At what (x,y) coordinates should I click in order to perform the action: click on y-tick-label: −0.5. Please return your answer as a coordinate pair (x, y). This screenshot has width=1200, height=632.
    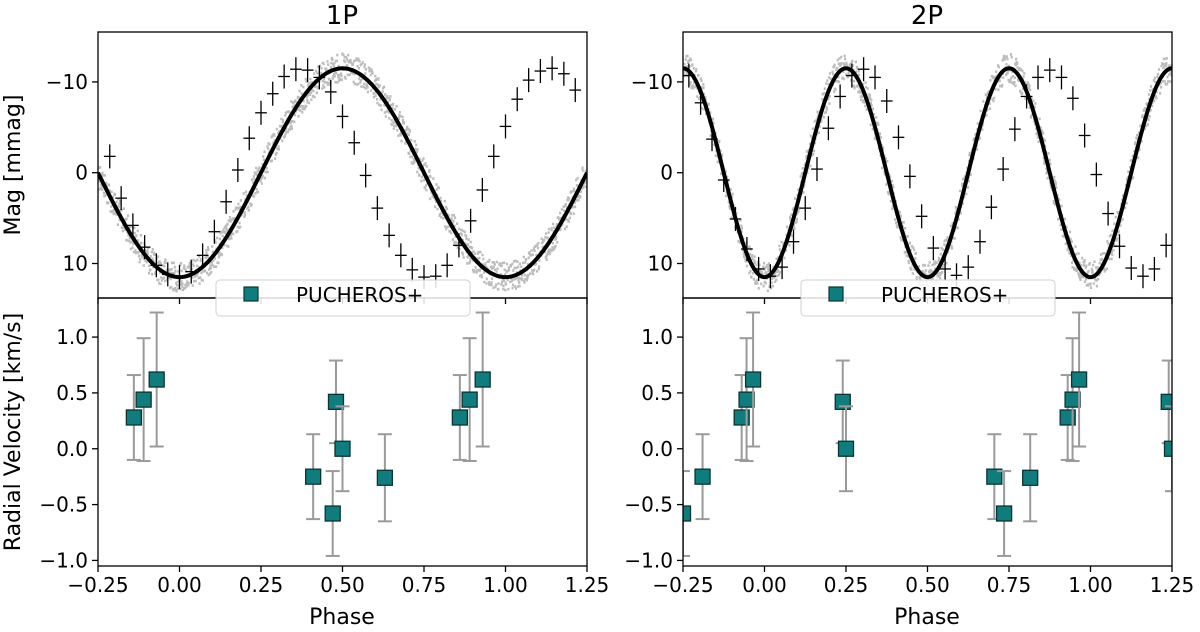
    Looking at the image, I should click on (63, 505).